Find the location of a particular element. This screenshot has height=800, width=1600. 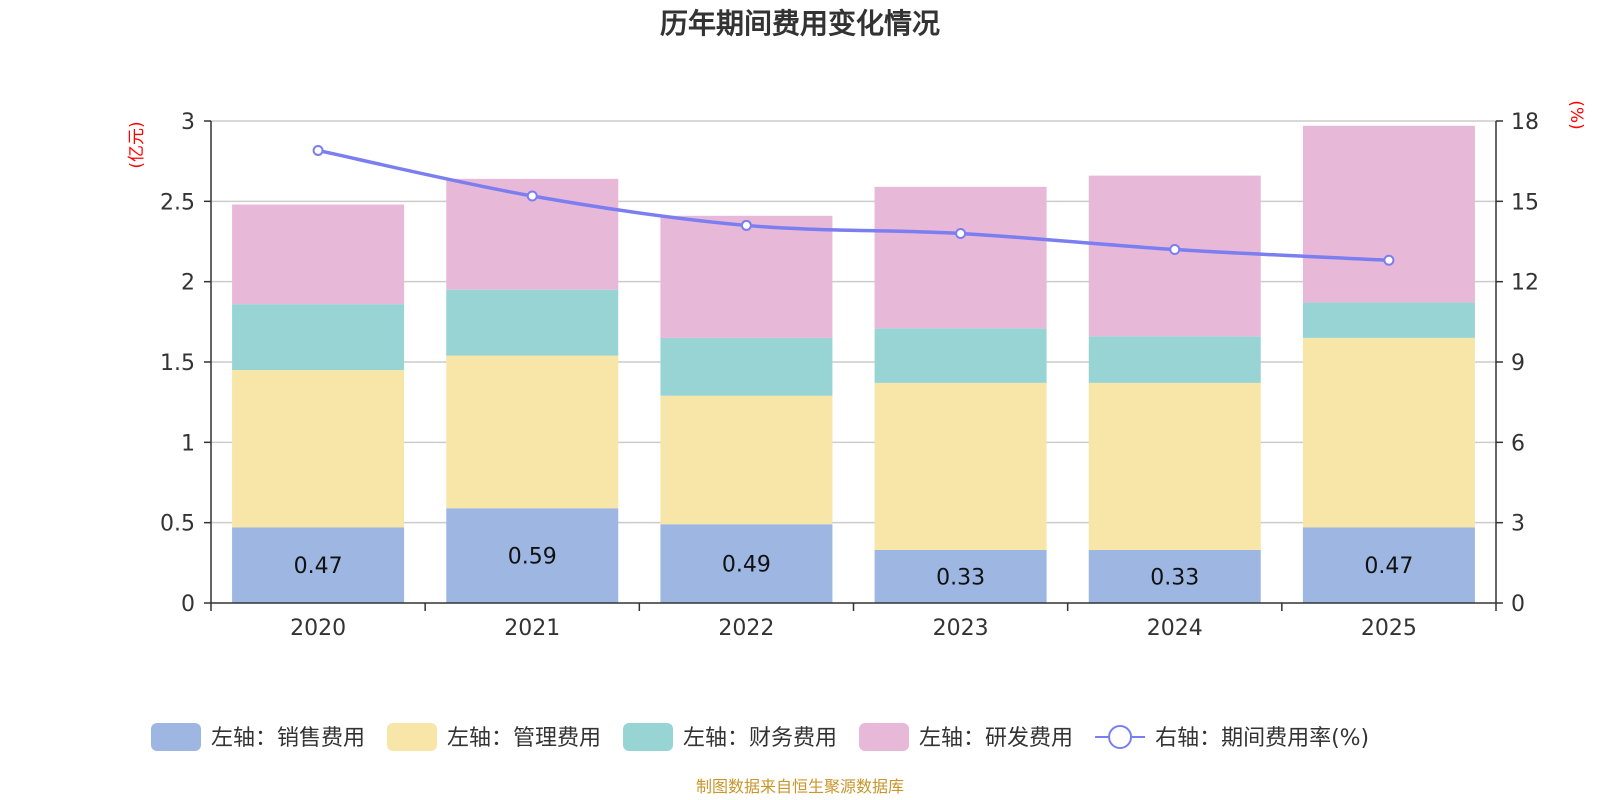

right-axis-tick-label: 15 is located at coordinates (1525, 202).